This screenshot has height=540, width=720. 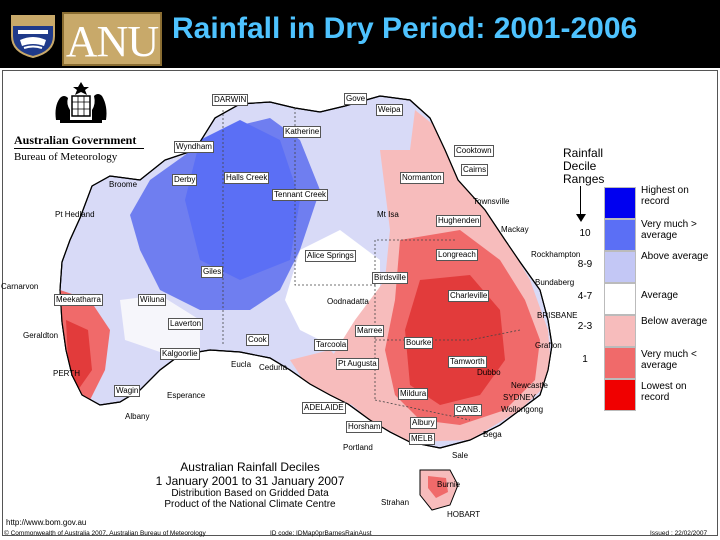 I want to click on place-label-newcastle: Newcastle, so click(x=529, y=385).